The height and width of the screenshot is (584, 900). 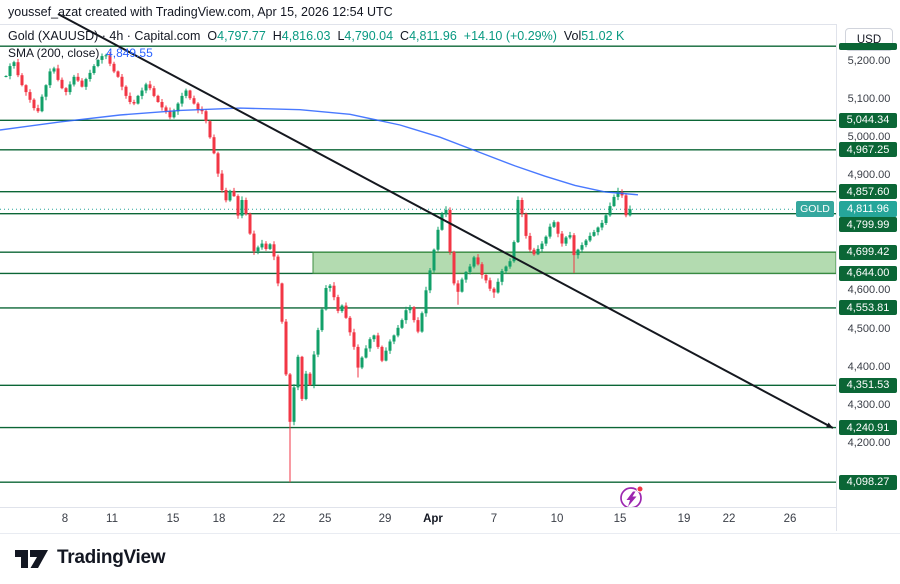 What do you see at coordinates (104, 36) in the screenshot?
I see `symbol-title: Gold (XAUUSD) · 4h · Capital.com` at bounding box center [104, 36].